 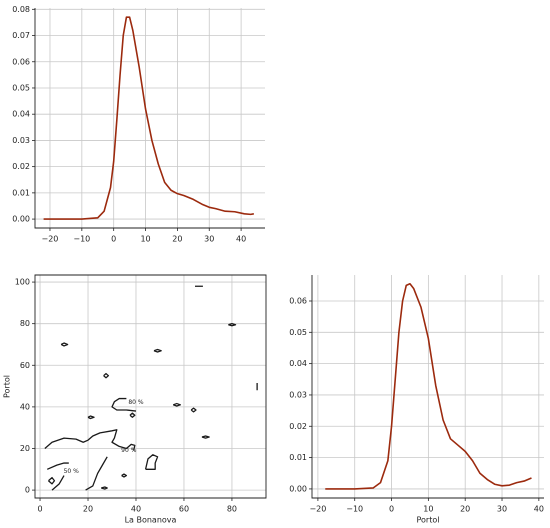 What do you see at coordinates (21, 9) in the screenshot?
I see `y-tick-label: 0.08` at bounding box center [21, 9].